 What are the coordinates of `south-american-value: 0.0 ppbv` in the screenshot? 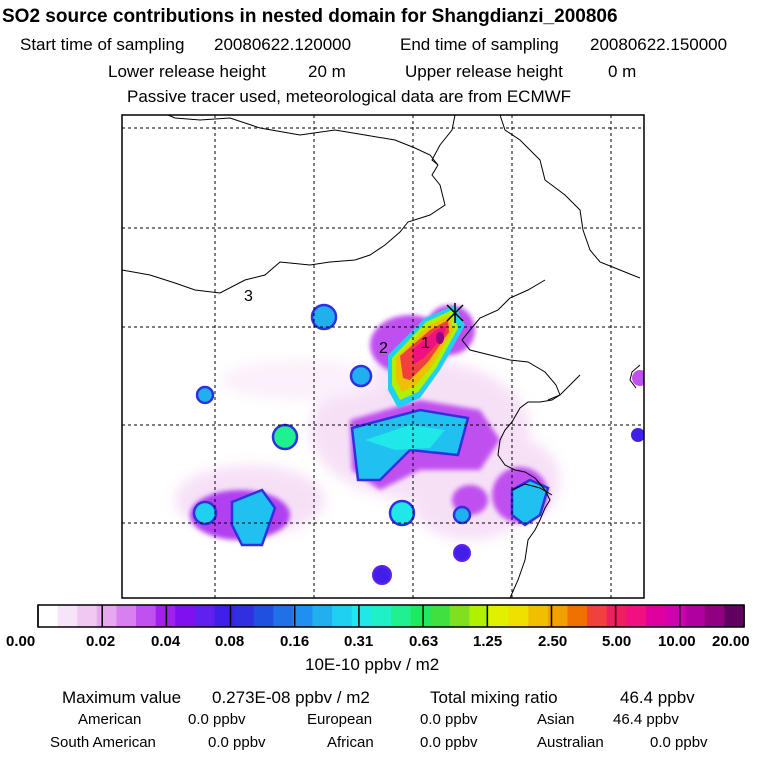 It's located at (237, 742).